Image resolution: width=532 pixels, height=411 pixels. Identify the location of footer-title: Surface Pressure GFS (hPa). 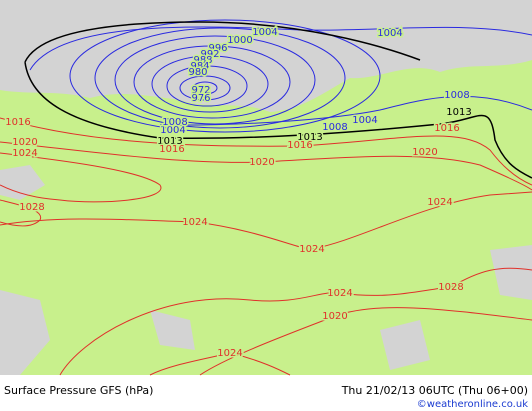
(78, 390).